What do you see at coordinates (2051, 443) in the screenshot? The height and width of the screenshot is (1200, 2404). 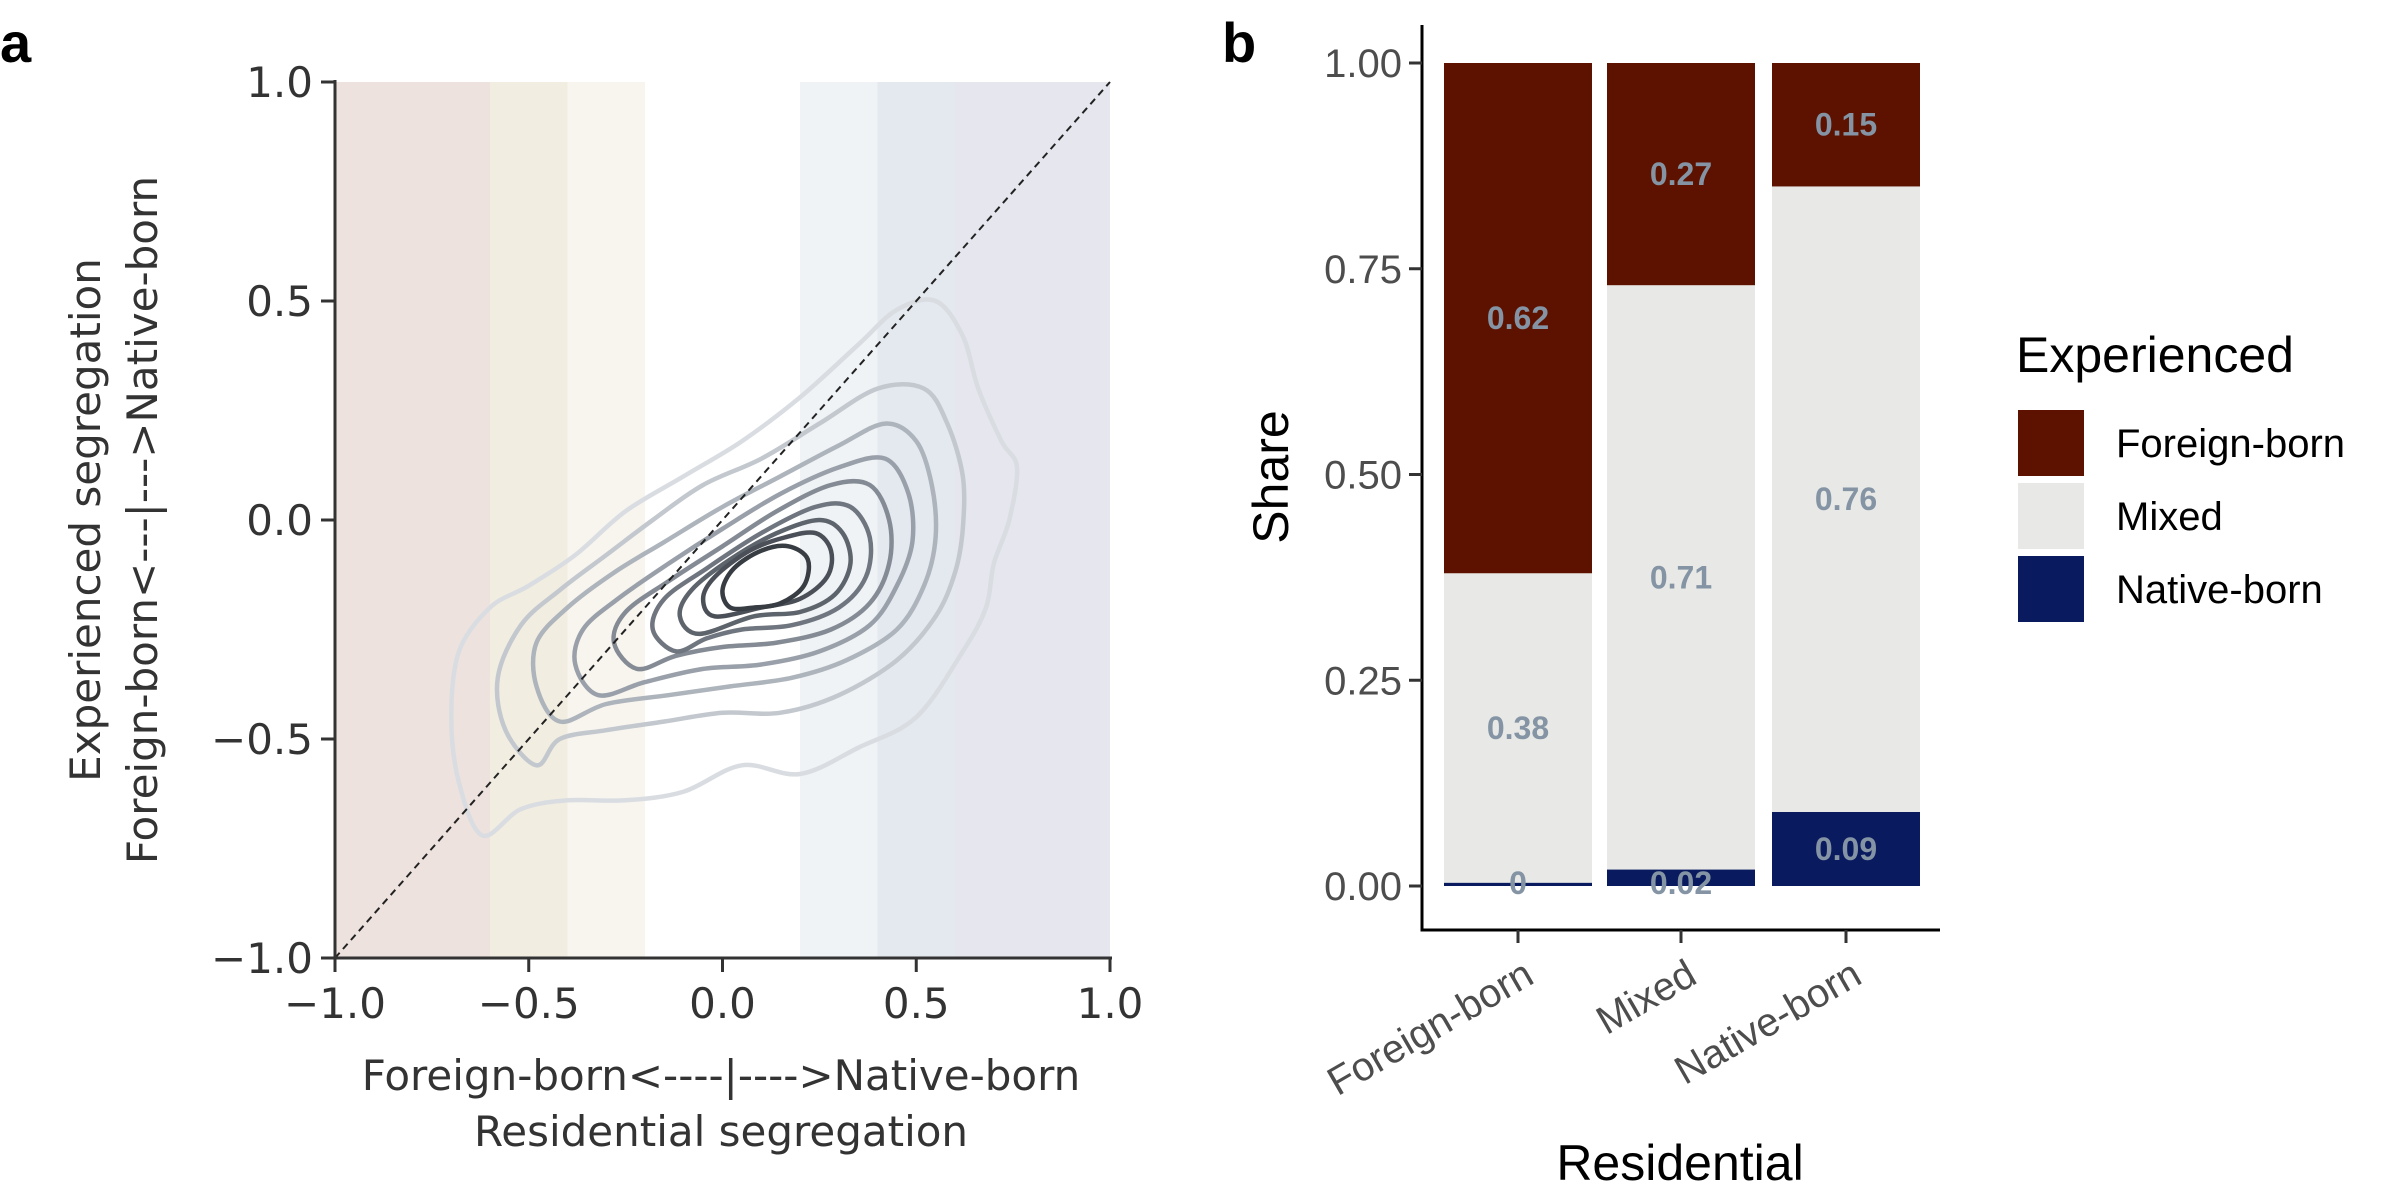 I see `legend-swatch-foreign-born` at bounding box center [2051, 443].